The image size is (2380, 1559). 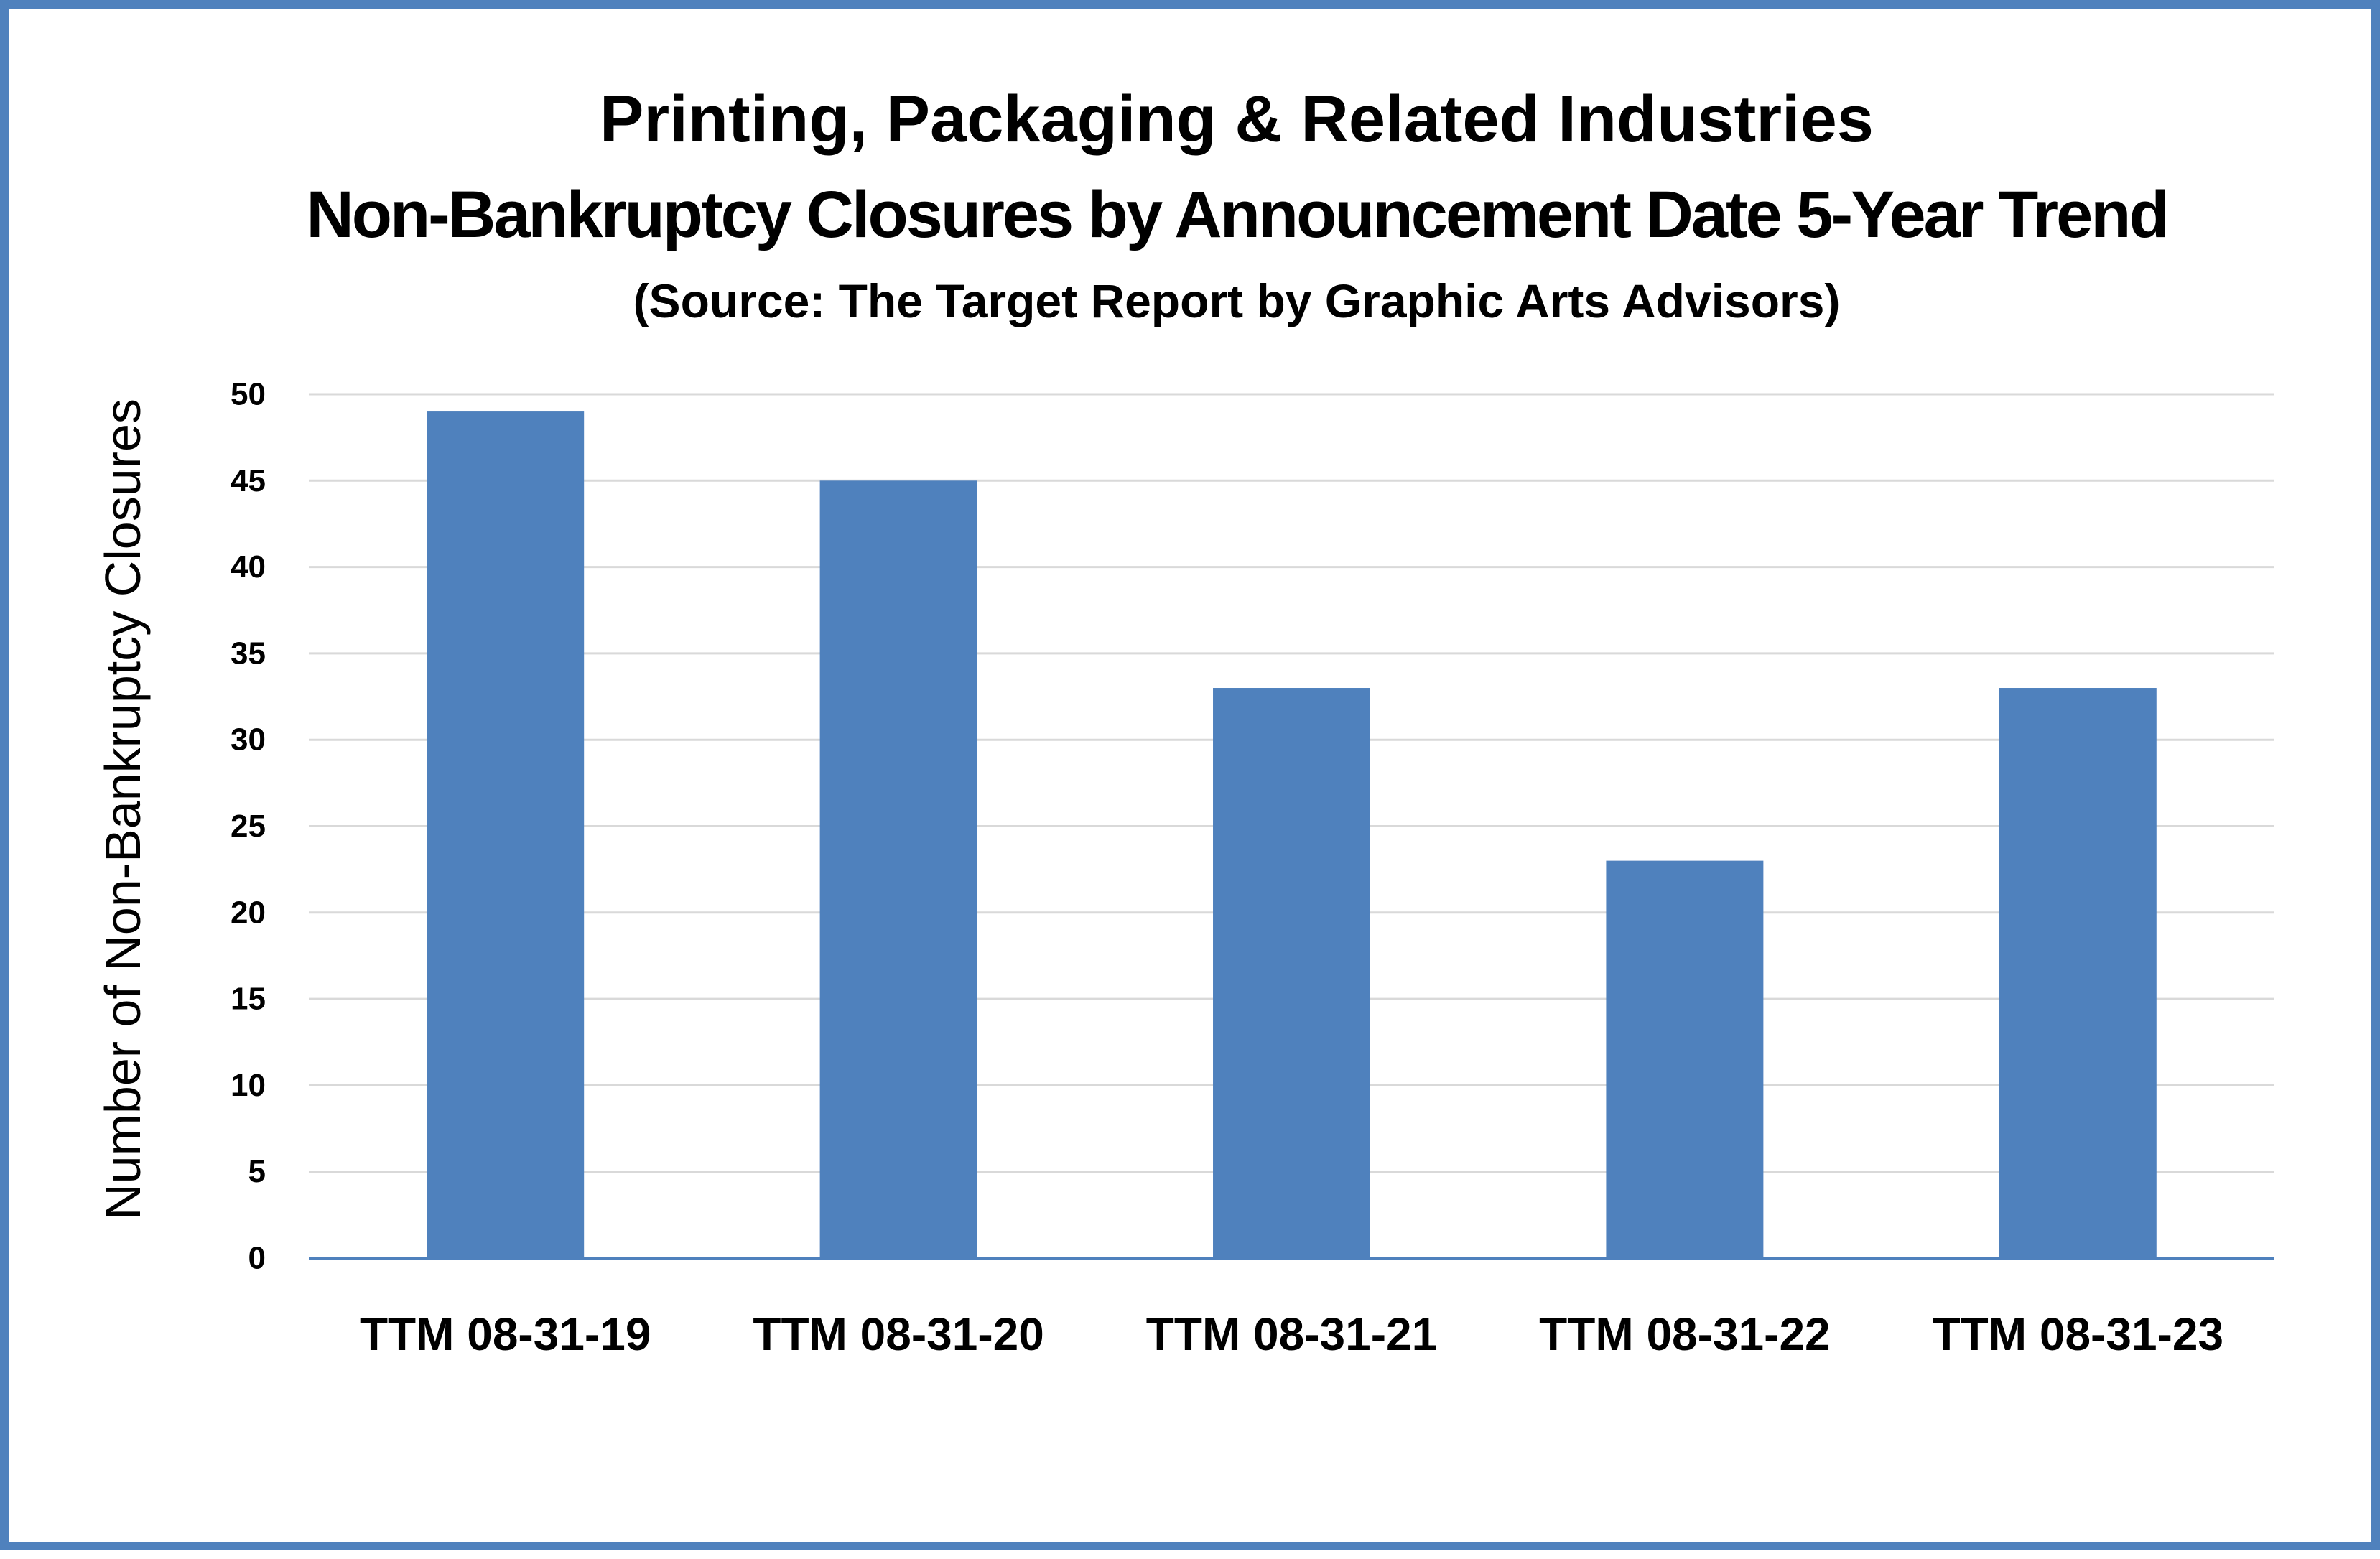 I want to click on y-tick-label: 25, so click(x=248, y=826).